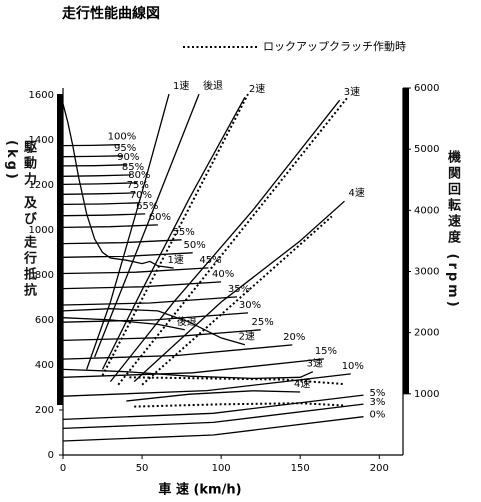 This screenshot has height=502, width=481. What do you see at coordinates (44, 365) in the screenshot?
I see `y-tick-label: 400` at bounding box center [44, 365].